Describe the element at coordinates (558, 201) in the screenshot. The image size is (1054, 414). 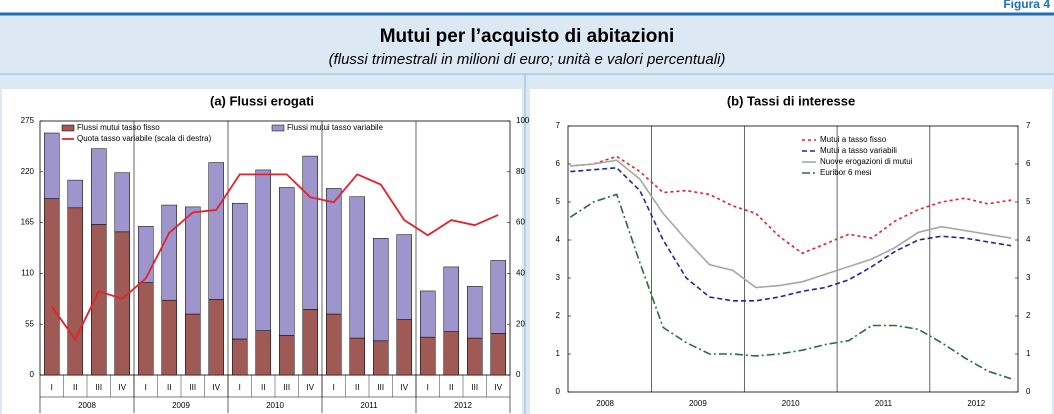
I see `y-tick-label: 5` at that location.